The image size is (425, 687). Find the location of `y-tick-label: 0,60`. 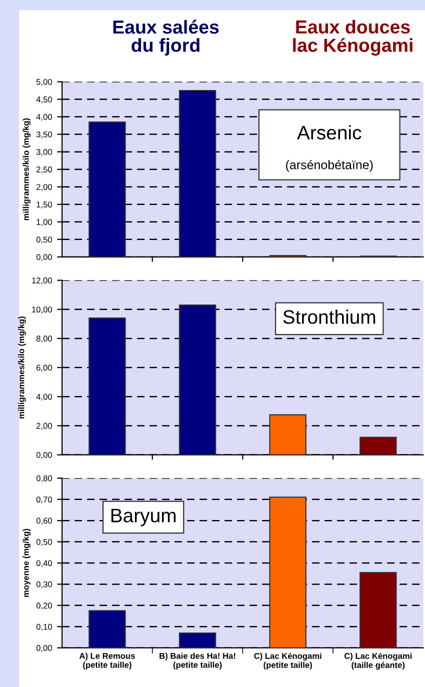

y-tick-label: 0,60 is located at coordinates (44, 521).